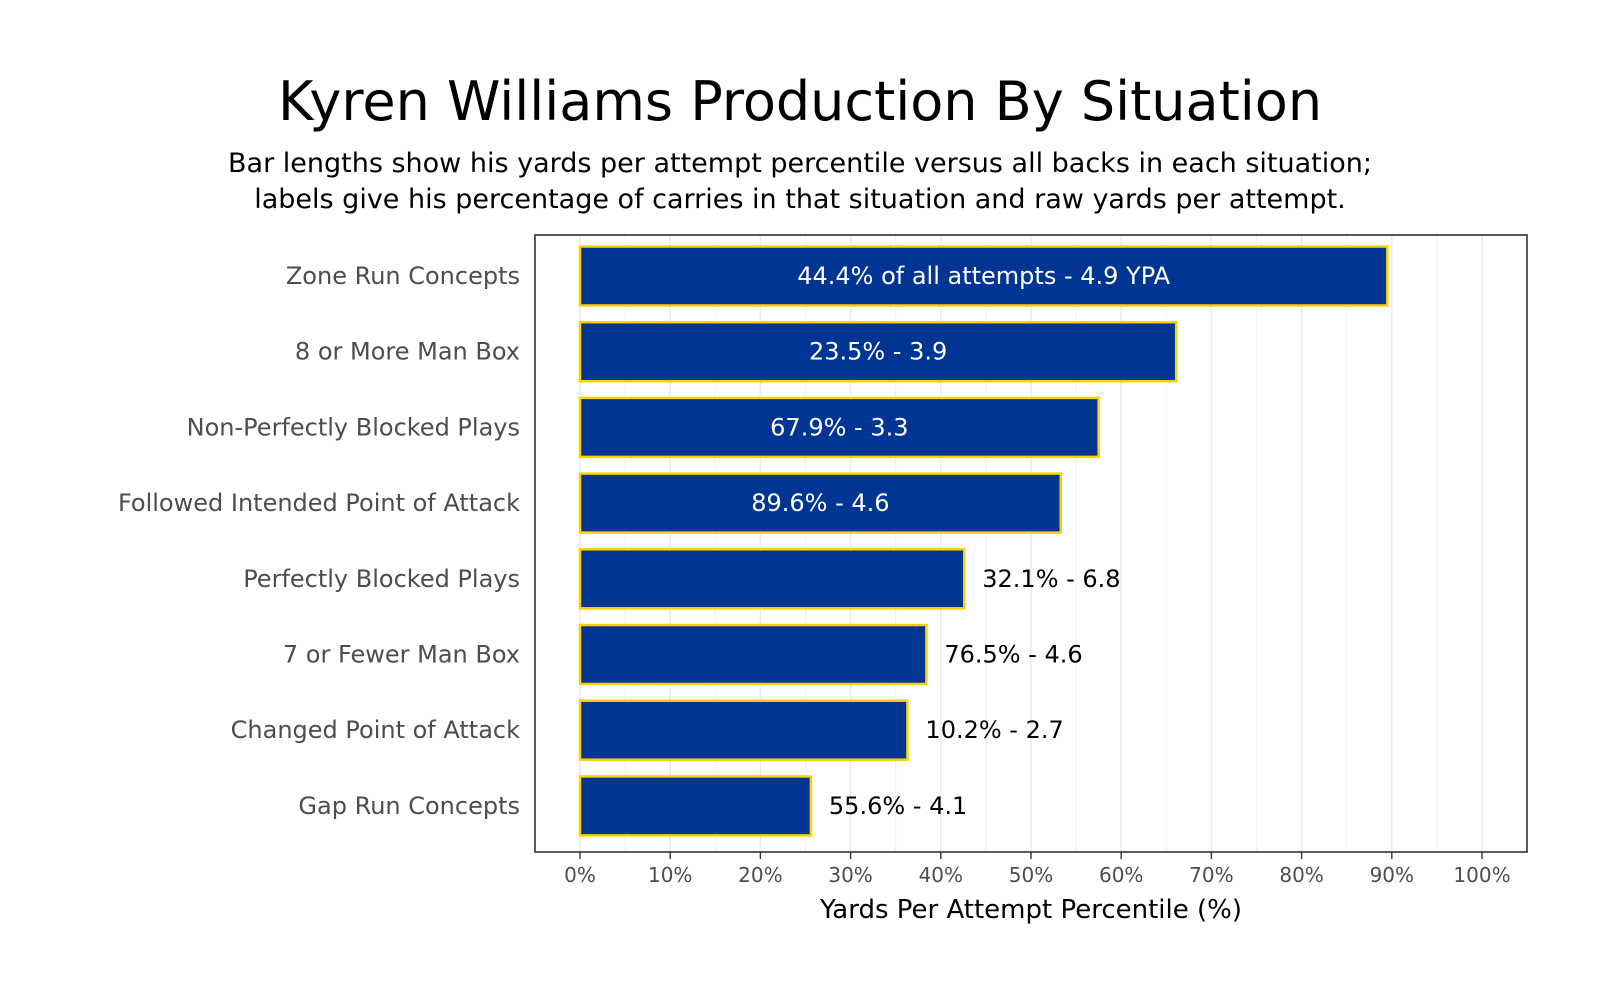 The height and width of the screenshot is (1000, 1600). I want to click on x-axis-title: Yards Per Attempt Percentile (%), so click(1030, 910).